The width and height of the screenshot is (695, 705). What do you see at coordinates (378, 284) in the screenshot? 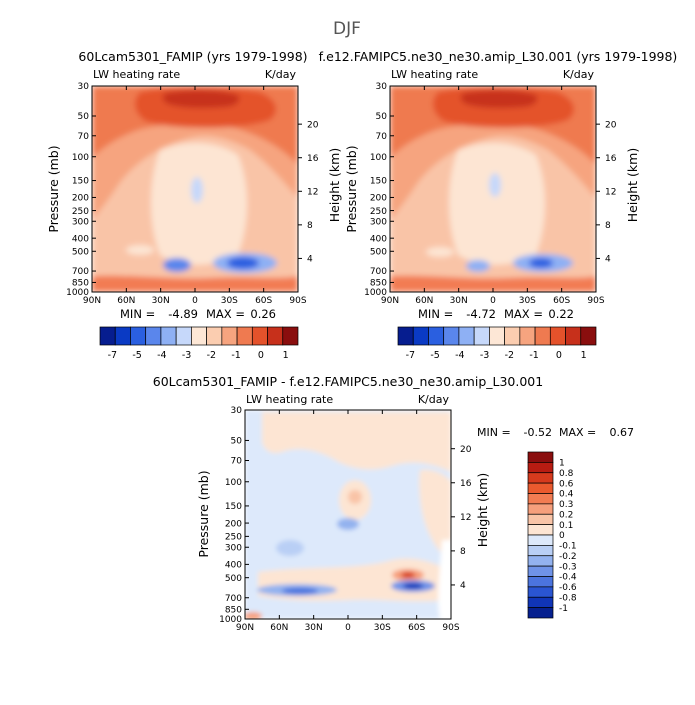
I see `y-tick-label-2-11: 850` at bounding box center [378, 284].